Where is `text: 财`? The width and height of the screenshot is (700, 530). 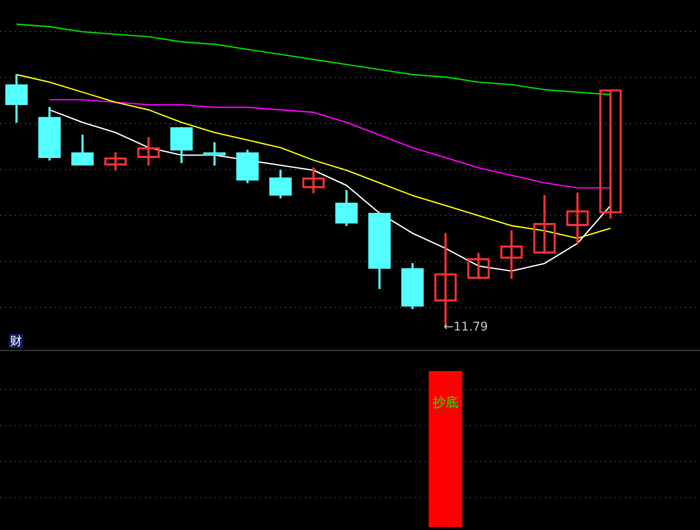 text: 财 is located at coordinates (16, 341).